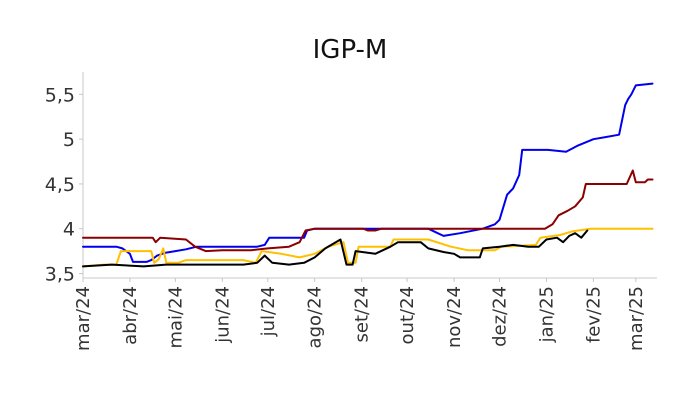 The width and height of the screenshot is (700, 400). Describe the element at coordinates (546, 314) in the screenshot. I see `x-tick-label: jan/25` at that location.